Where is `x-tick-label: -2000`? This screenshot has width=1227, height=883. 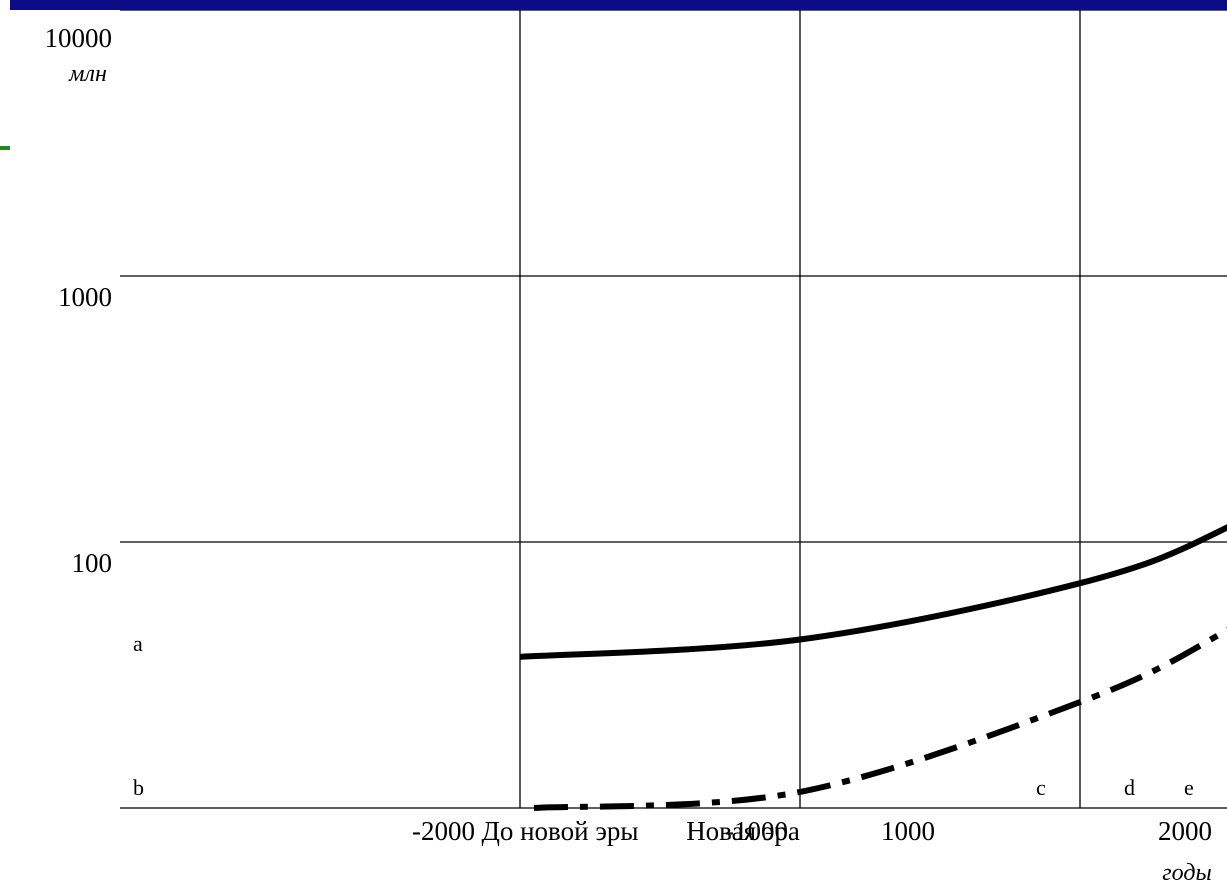 x-tick-label: -2000 is located at coordinates (443, 831).